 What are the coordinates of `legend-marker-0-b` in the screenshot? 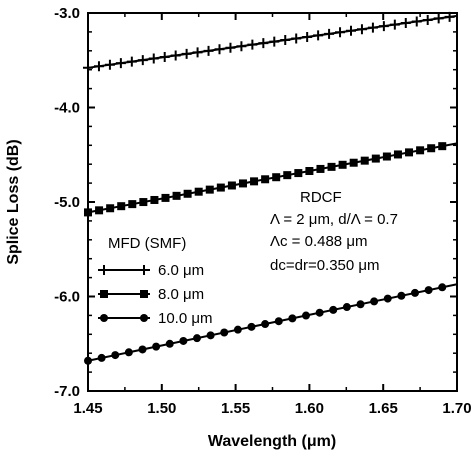 It's located at (144, 270).